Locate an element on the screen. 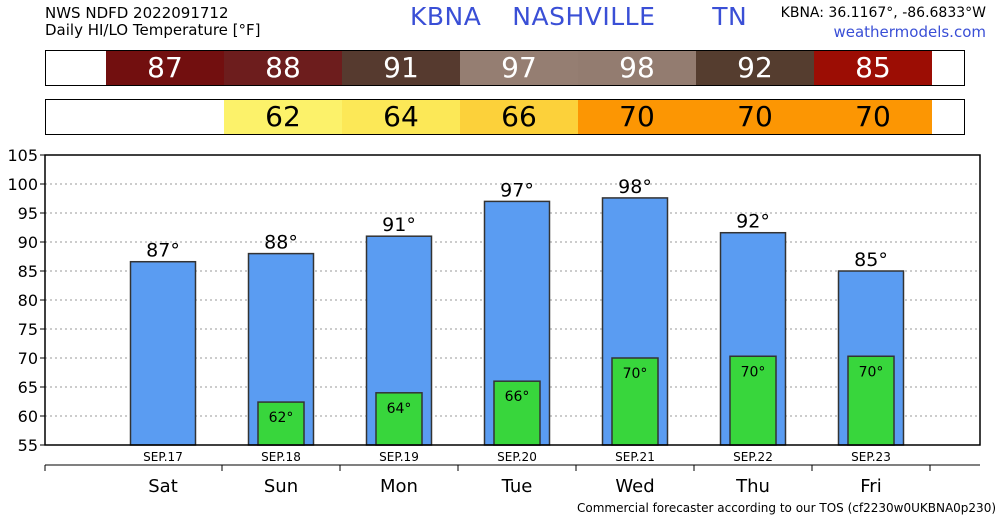 The image size is (1000, 520). x-tick-label: Fri is located at coordinates (870, 486).